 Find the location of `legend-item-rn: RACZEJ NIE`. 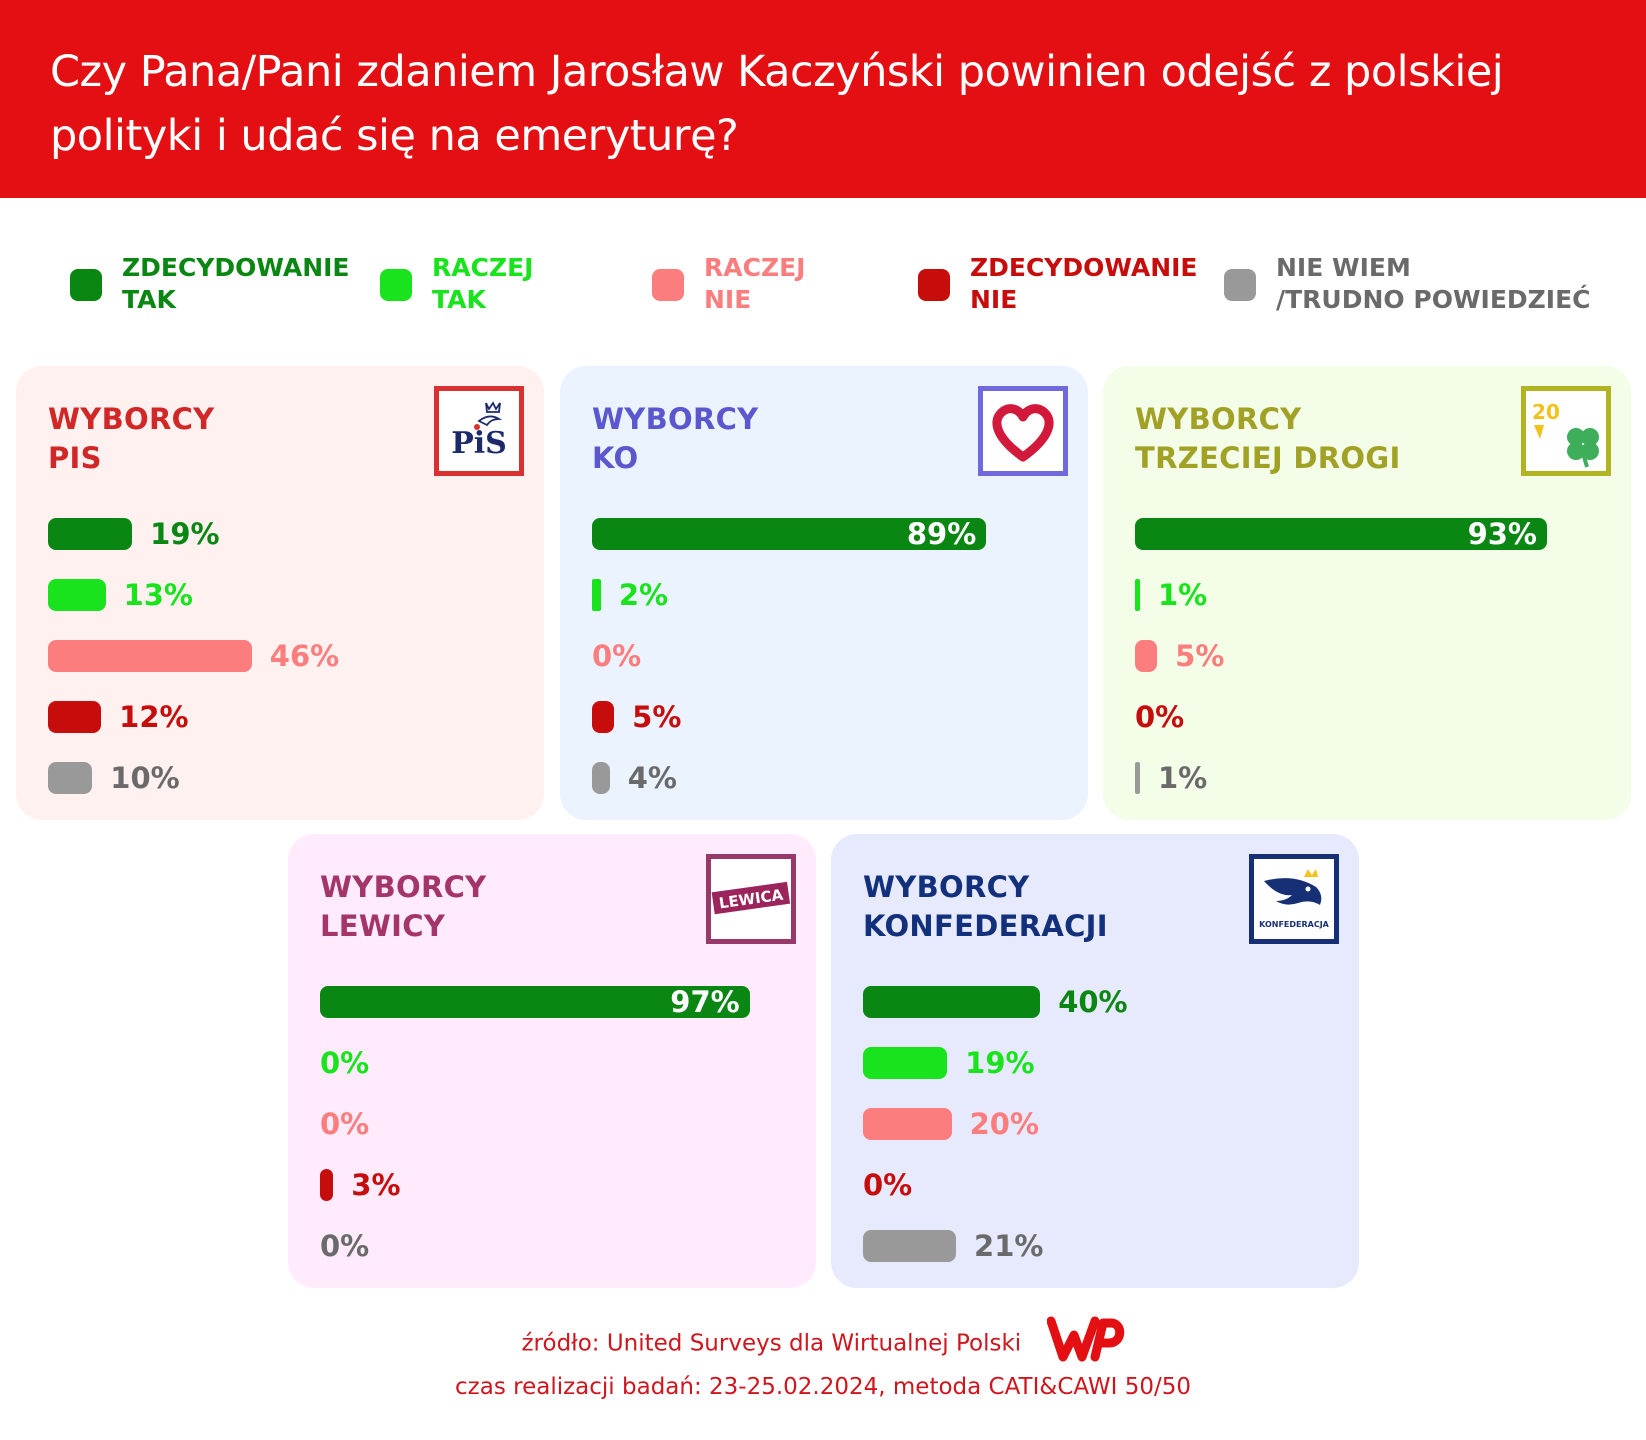

legend-item-rn: RACZEJ NIE is located at coordinates (728, 284).